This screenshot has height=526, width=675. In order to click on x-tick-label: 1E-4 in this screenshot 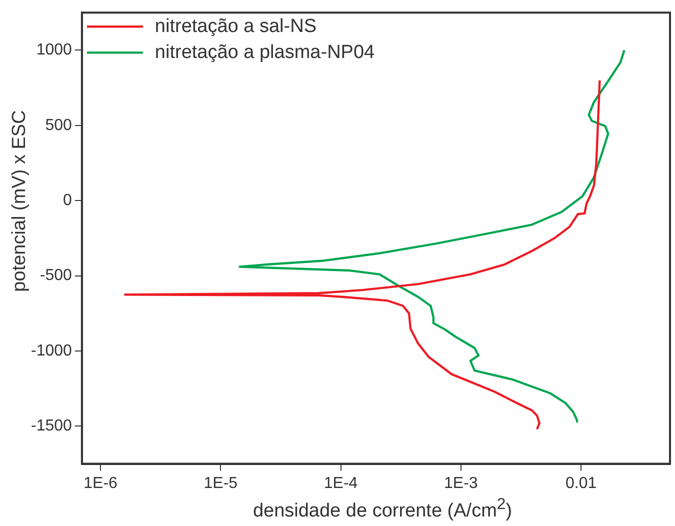, I will do `click(341, 483)`.